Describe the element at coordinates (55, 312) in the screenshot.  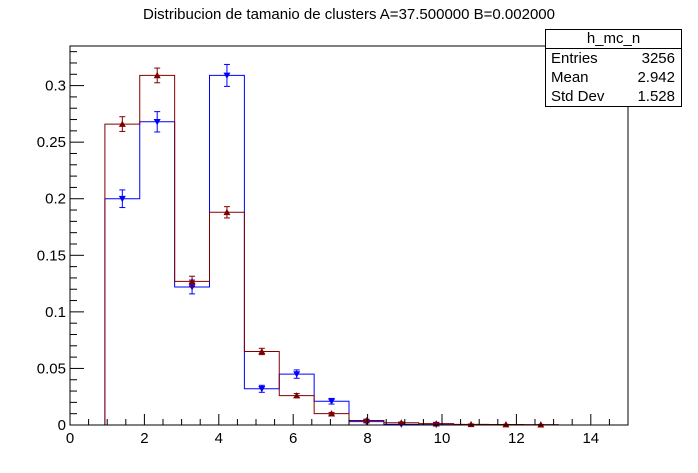
I see `y-tick-label: 0.1` at that location.